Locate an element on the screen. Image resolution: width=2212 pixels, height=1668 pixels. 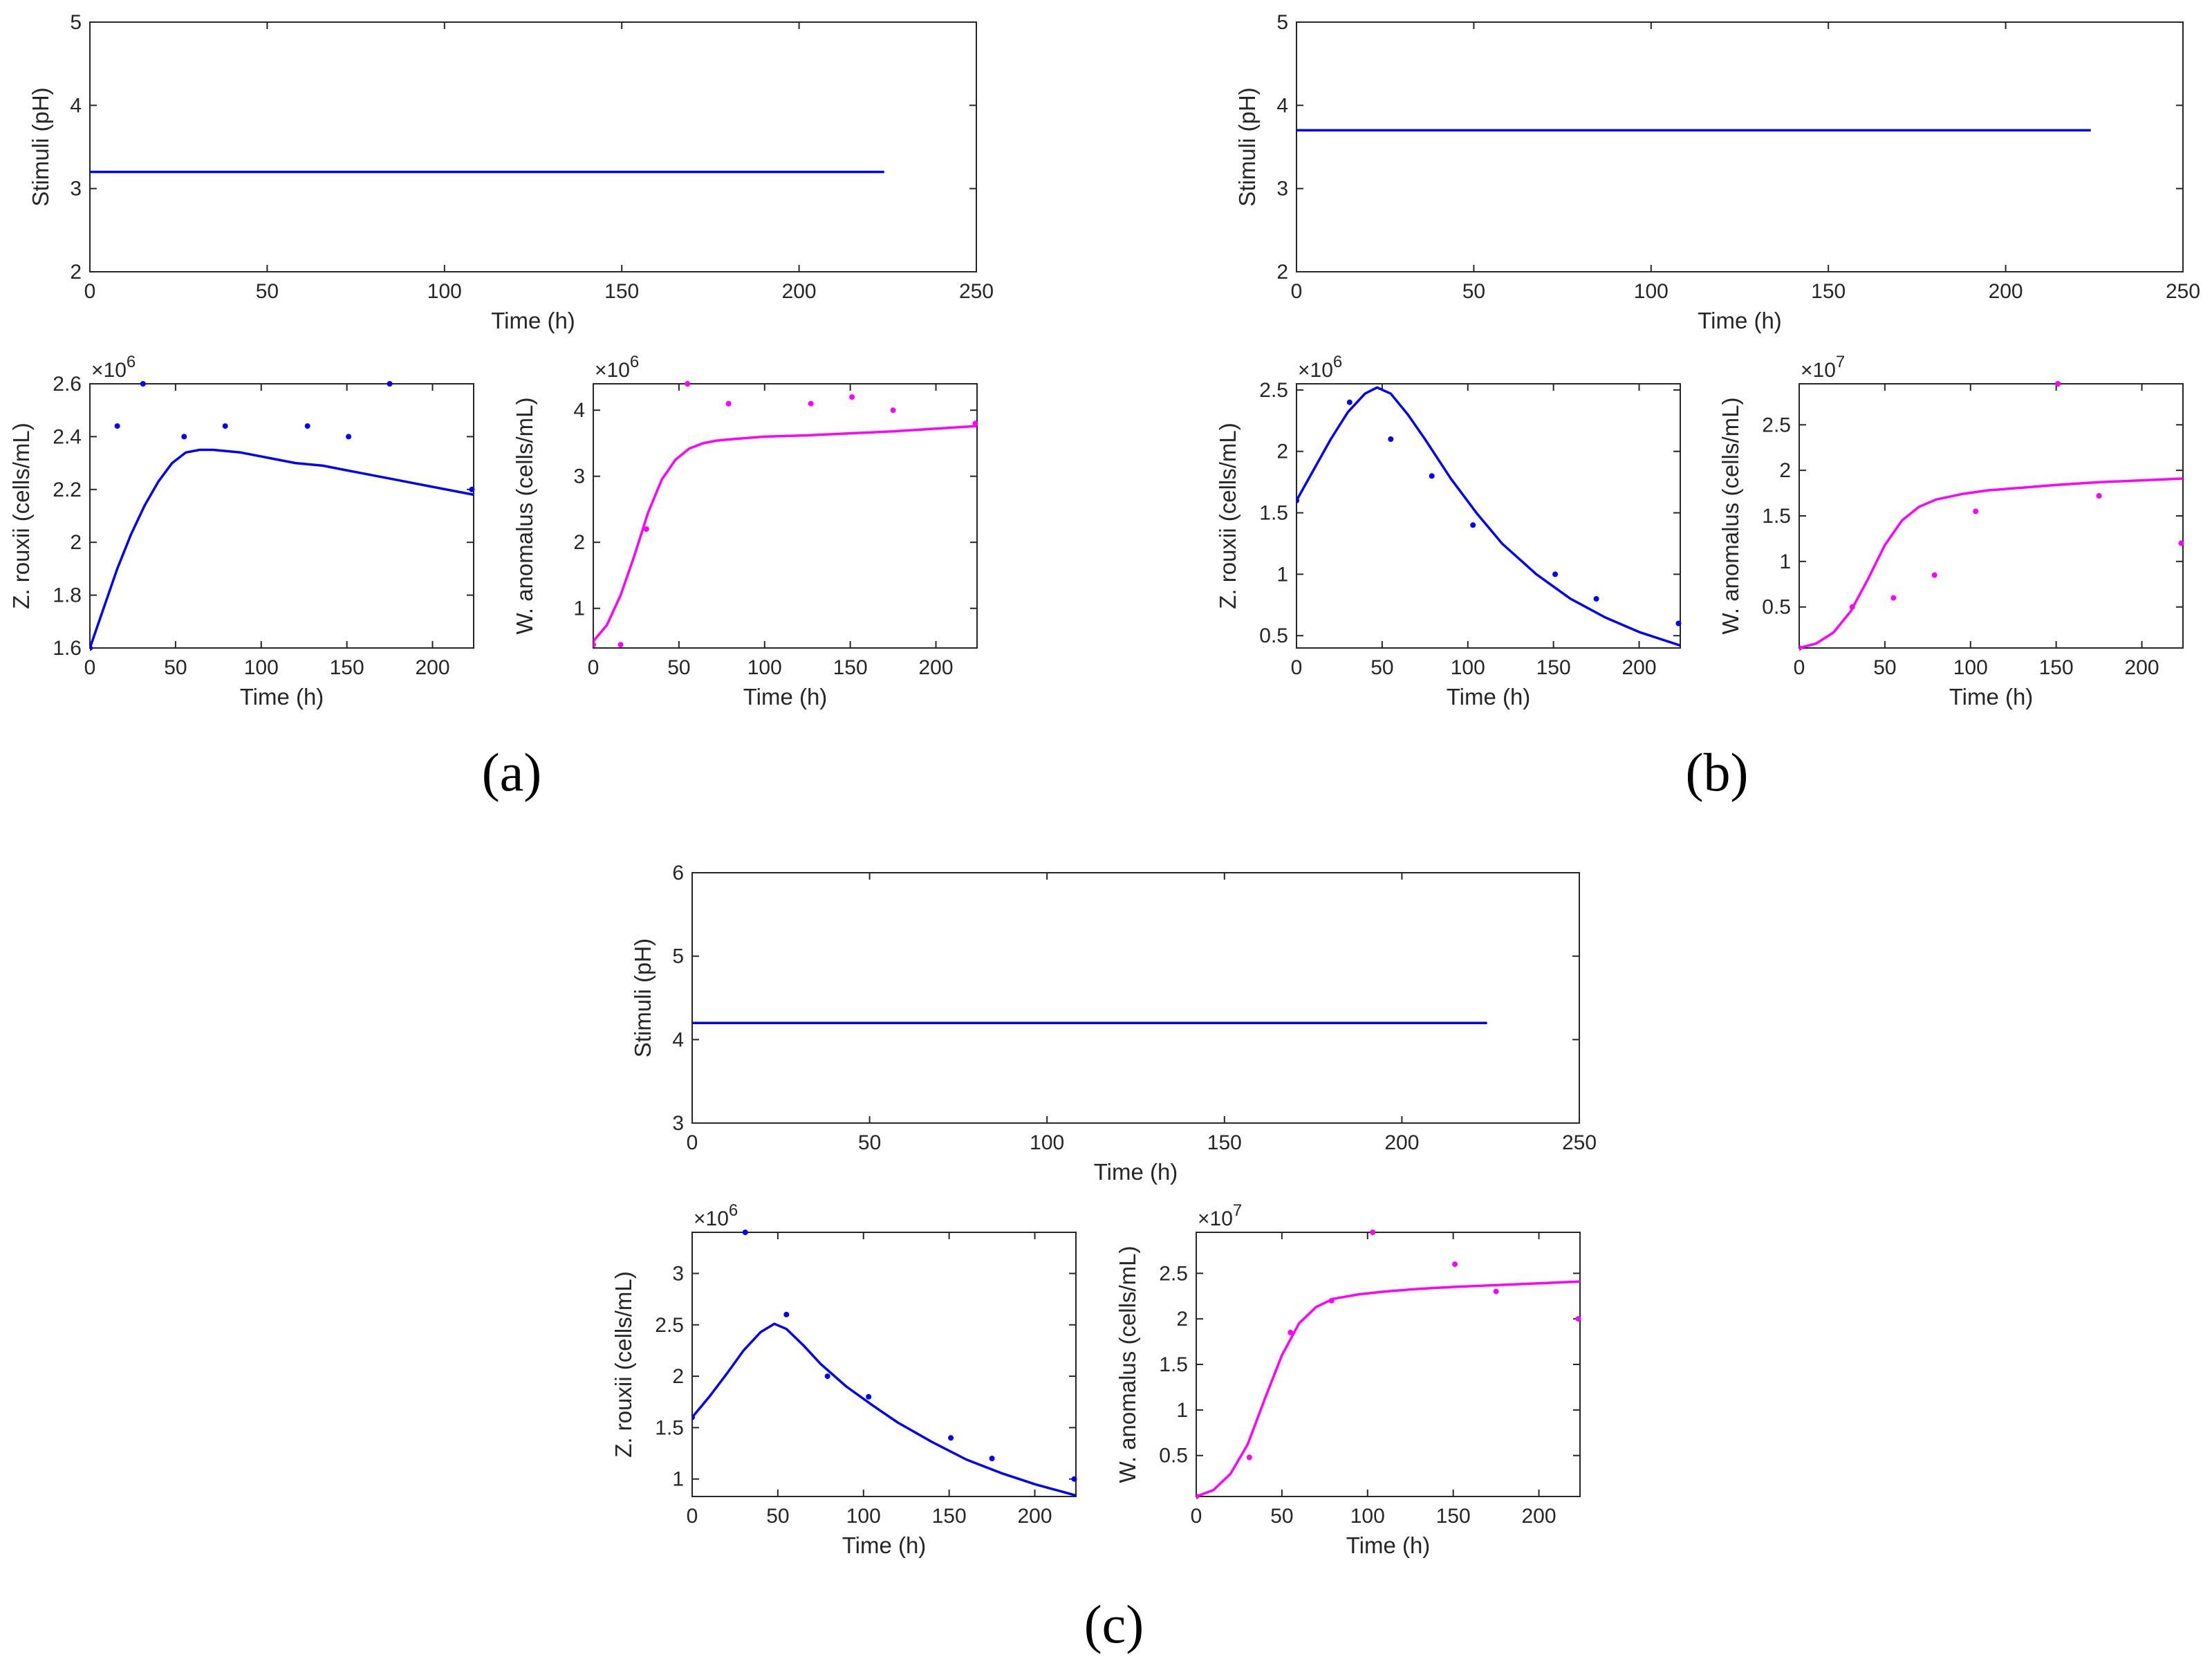
panel-label-a: (a) is located at coordinates (512, 772).